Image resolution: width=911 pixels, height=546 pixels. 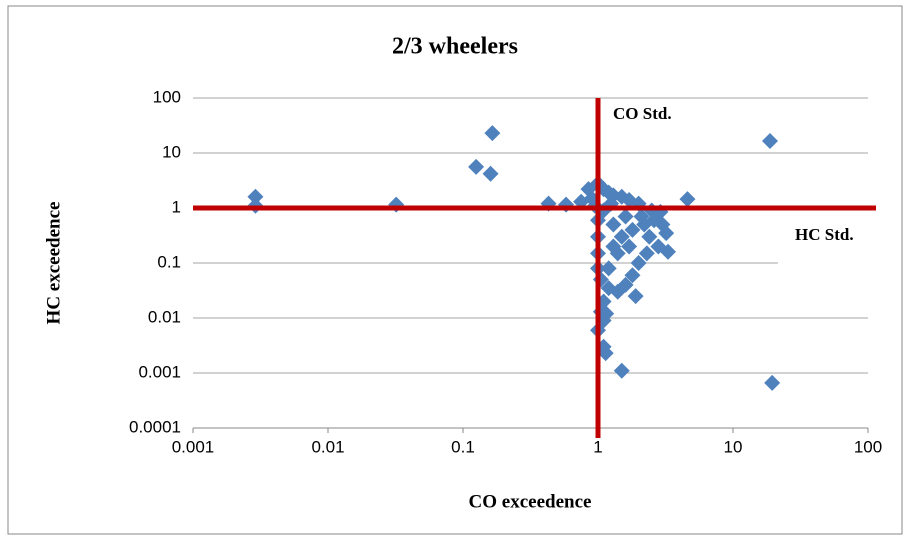 What do you see at coordinates (530, 501) in the screenshot?
I see `x-axis-label: CO exceedence` at bounding box center [530, 501].